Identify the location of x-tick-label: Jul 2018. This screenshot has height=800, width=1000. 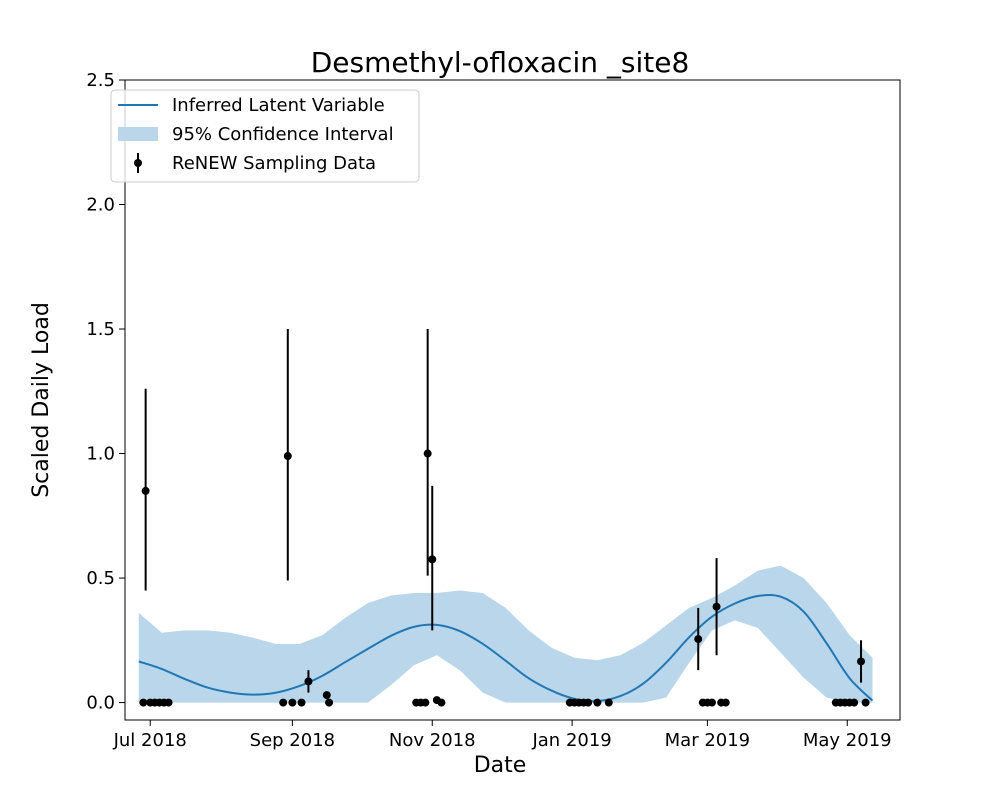
(150, 740).